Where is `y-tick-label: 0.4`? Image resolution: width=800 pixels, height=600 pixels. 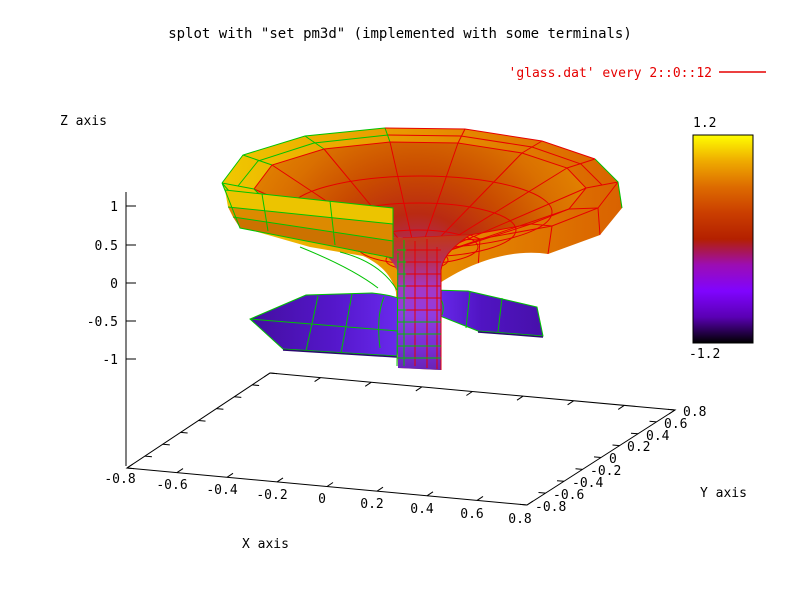
y-tick-label: 0.4 is located at coordinates (658, 436).